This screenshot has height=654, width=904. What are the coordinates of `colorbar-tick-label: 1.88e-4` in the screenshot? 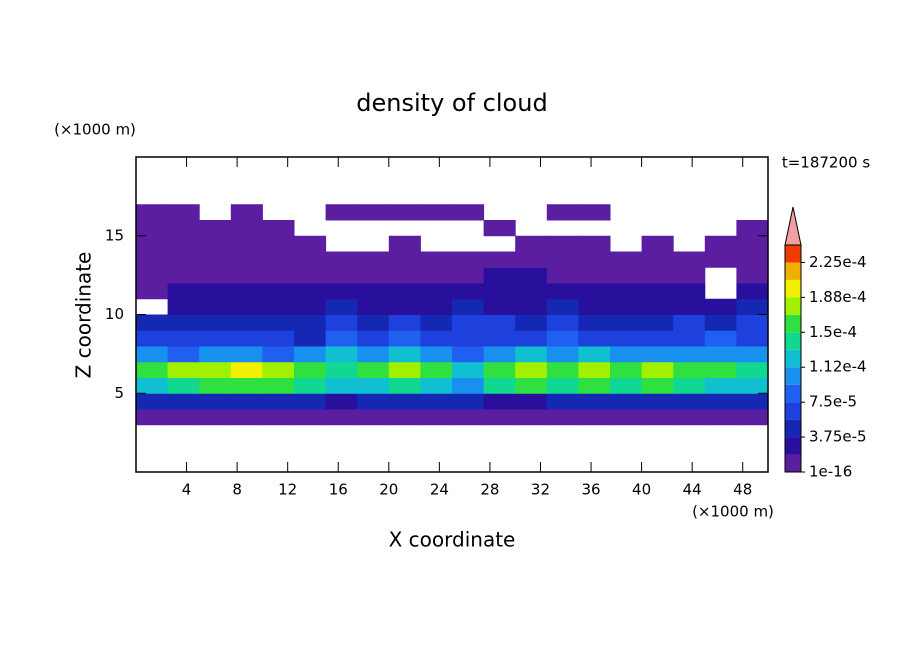 It's located at (838, 297).